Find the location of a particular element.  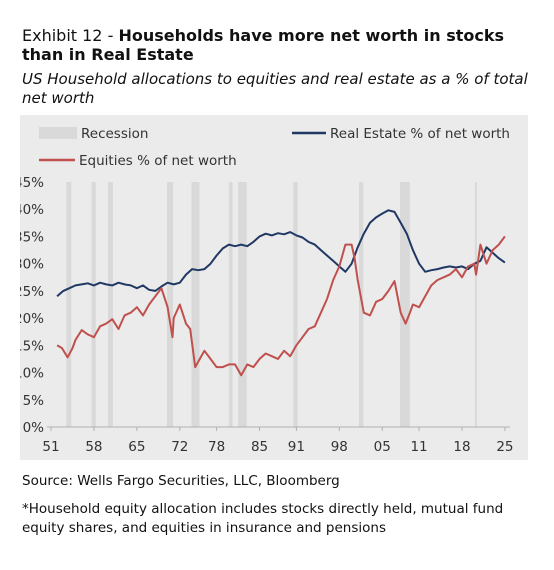

x-tick-label: 18 is located at coordinates (461, 447).